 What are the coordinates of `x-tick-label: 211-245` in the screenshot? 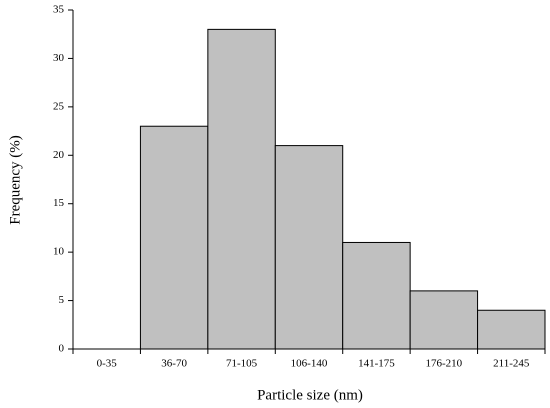 It's located at (511, 364).